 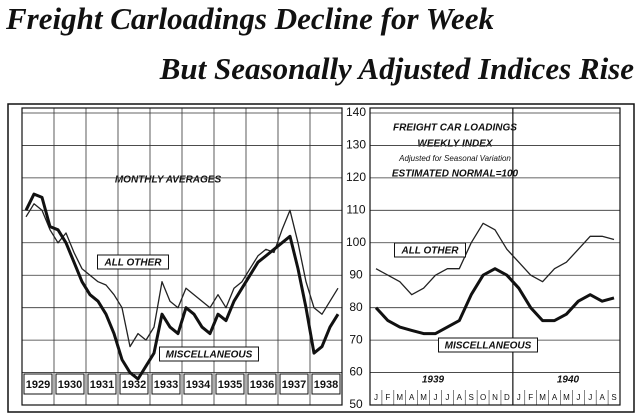 What do you see at coordinates (356, 372) in the screenshot?
I see `y-tick-label: 60` at bounding box center [356, 372].